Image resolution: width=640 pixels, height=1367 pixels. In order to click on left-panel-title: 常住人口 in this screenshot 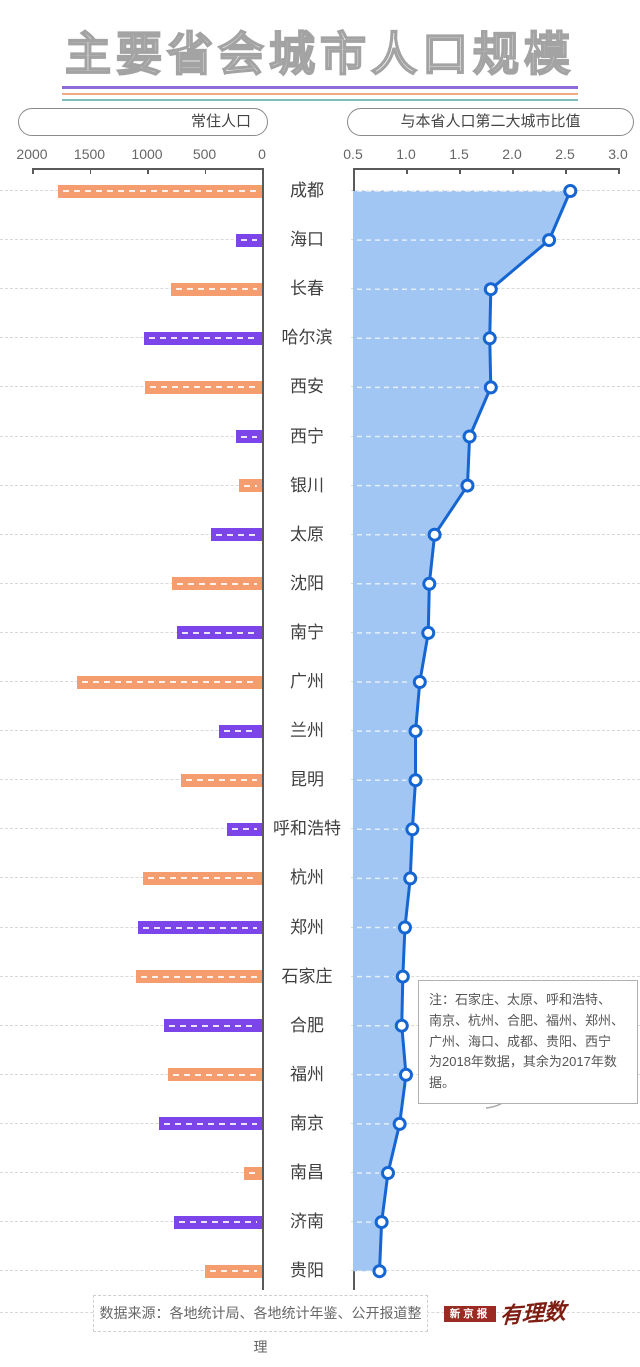, I will do `click(220, 121)`.